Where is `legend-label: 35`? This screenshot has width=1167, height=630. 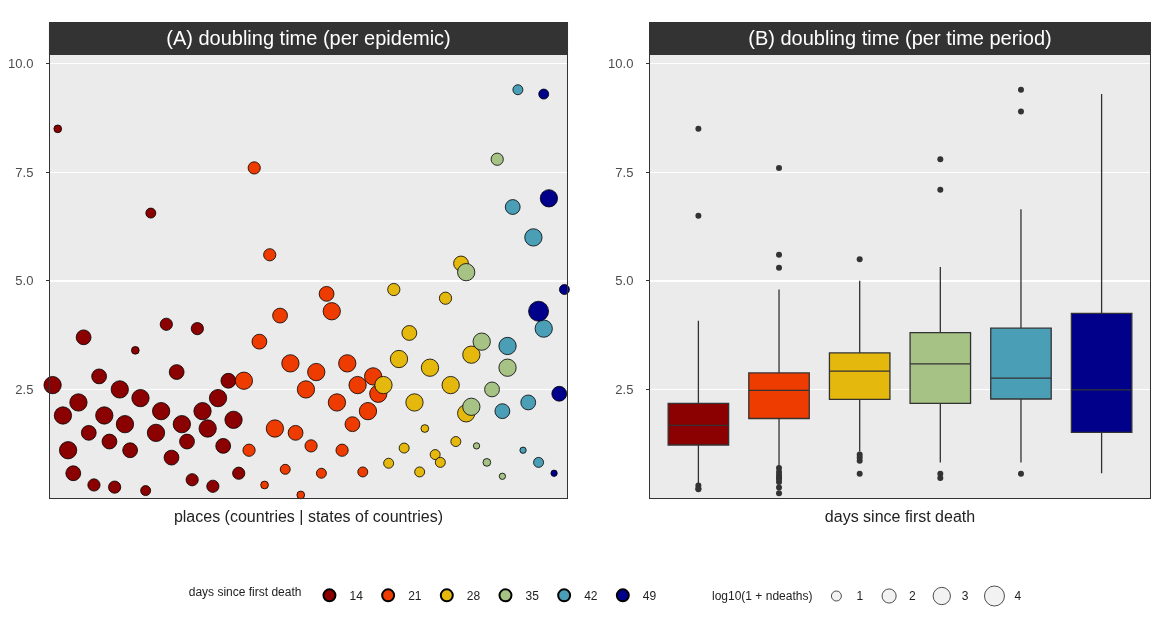
legend-label: 35 is located at coordinates (532, 596).